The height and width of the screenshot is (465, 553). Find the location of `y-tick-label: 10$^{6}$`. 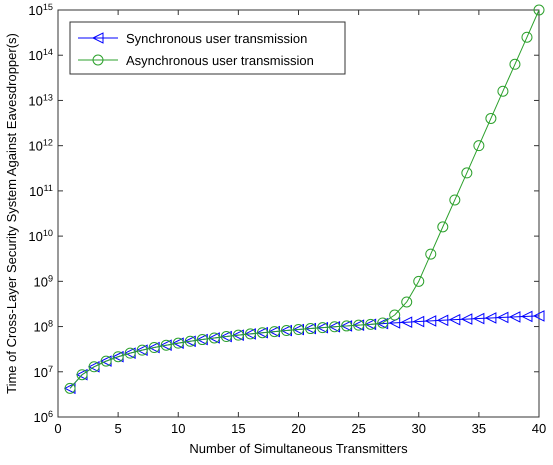

y-tick-label: 10$^{6}$ is located at coordinates (43, 417).